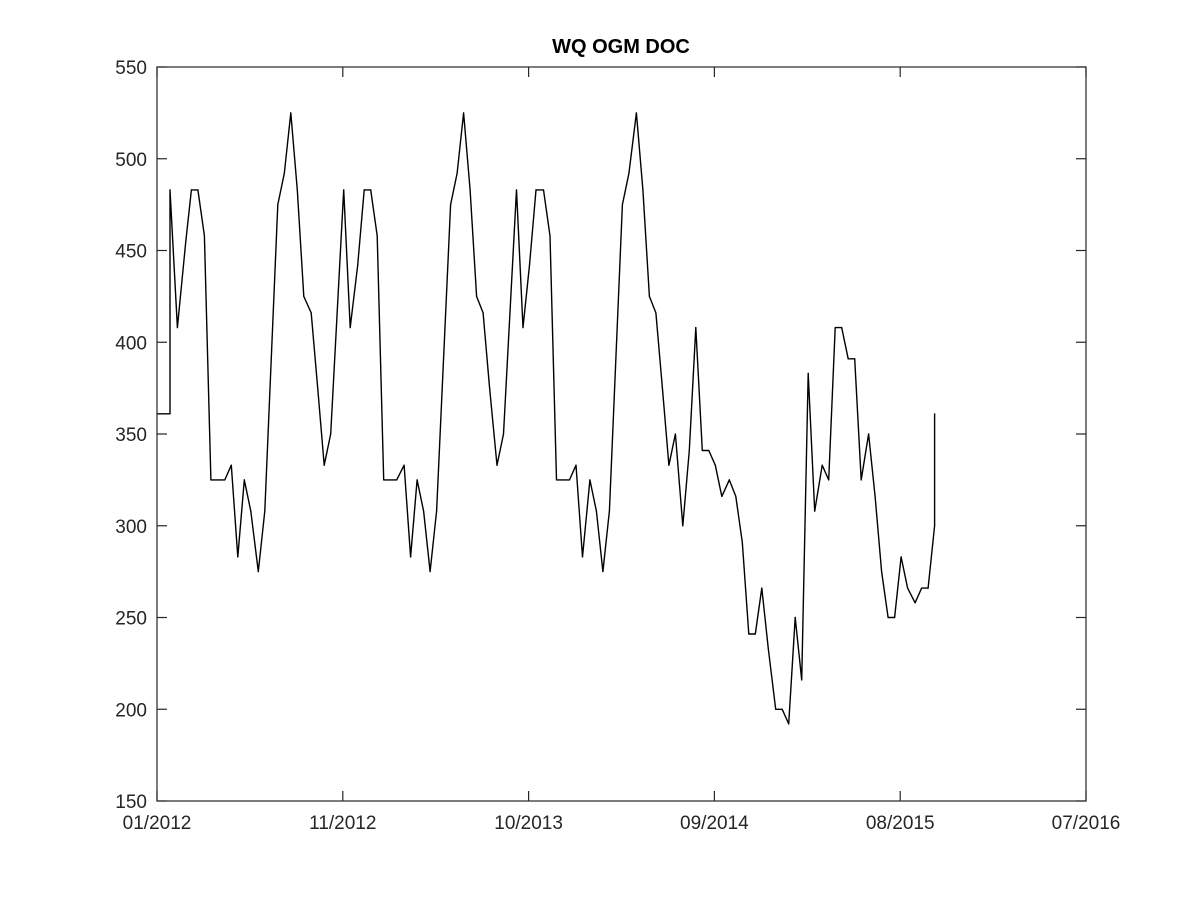  What do you see at coordinates (621, 47) in the screenshot?
I see `chart-title: WQ OGM DOC` at bounding box center [621, 47].